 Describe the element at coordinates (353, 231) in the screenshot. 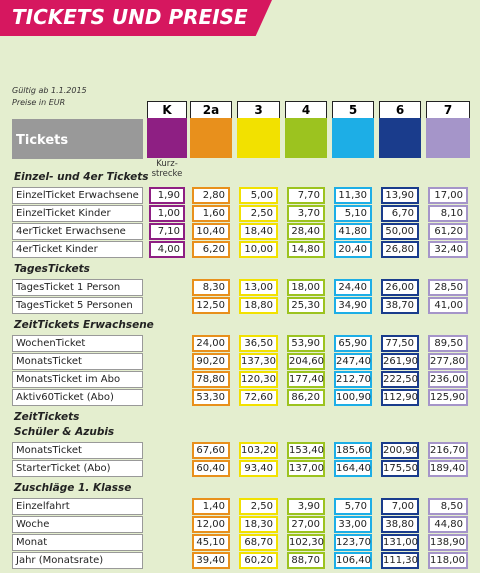

I see `price-cell: 41,80` at that location.